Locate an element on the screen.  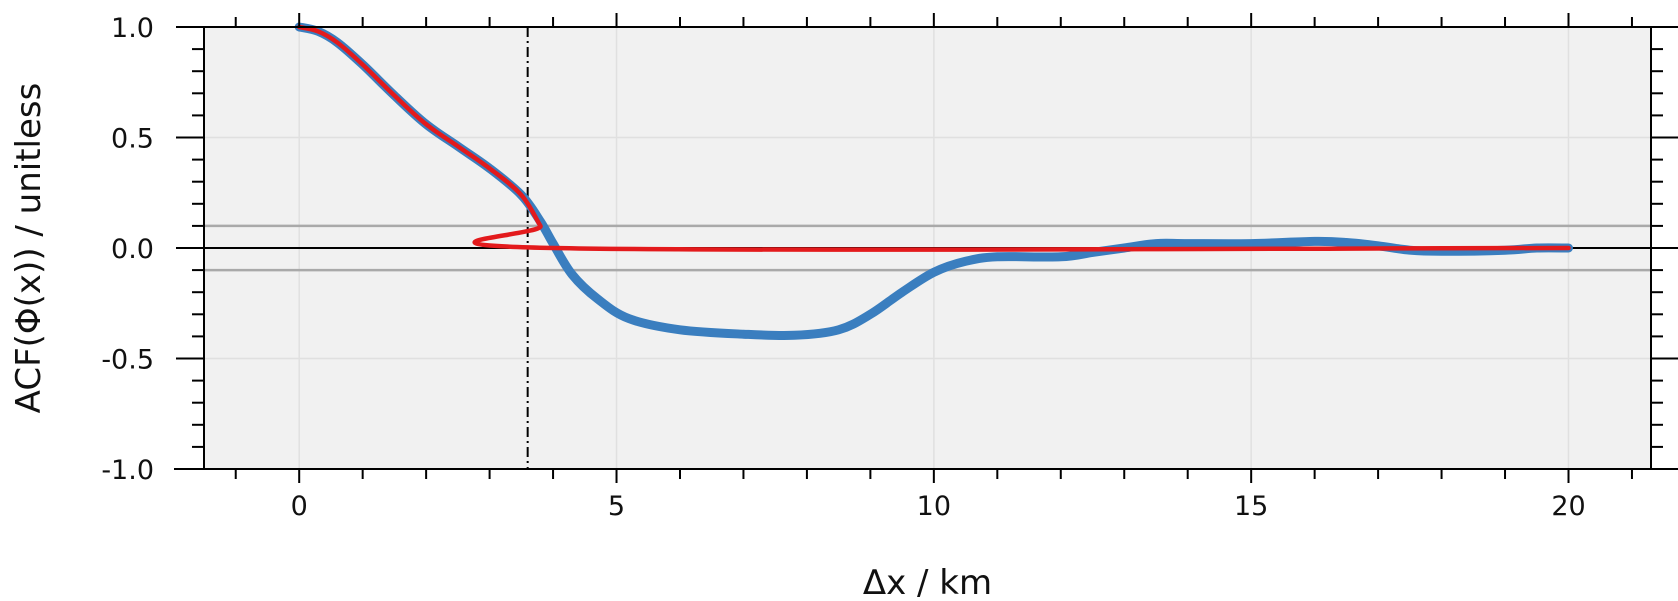
y-tick-label: -1.0 is located at coordinates (127, 470).